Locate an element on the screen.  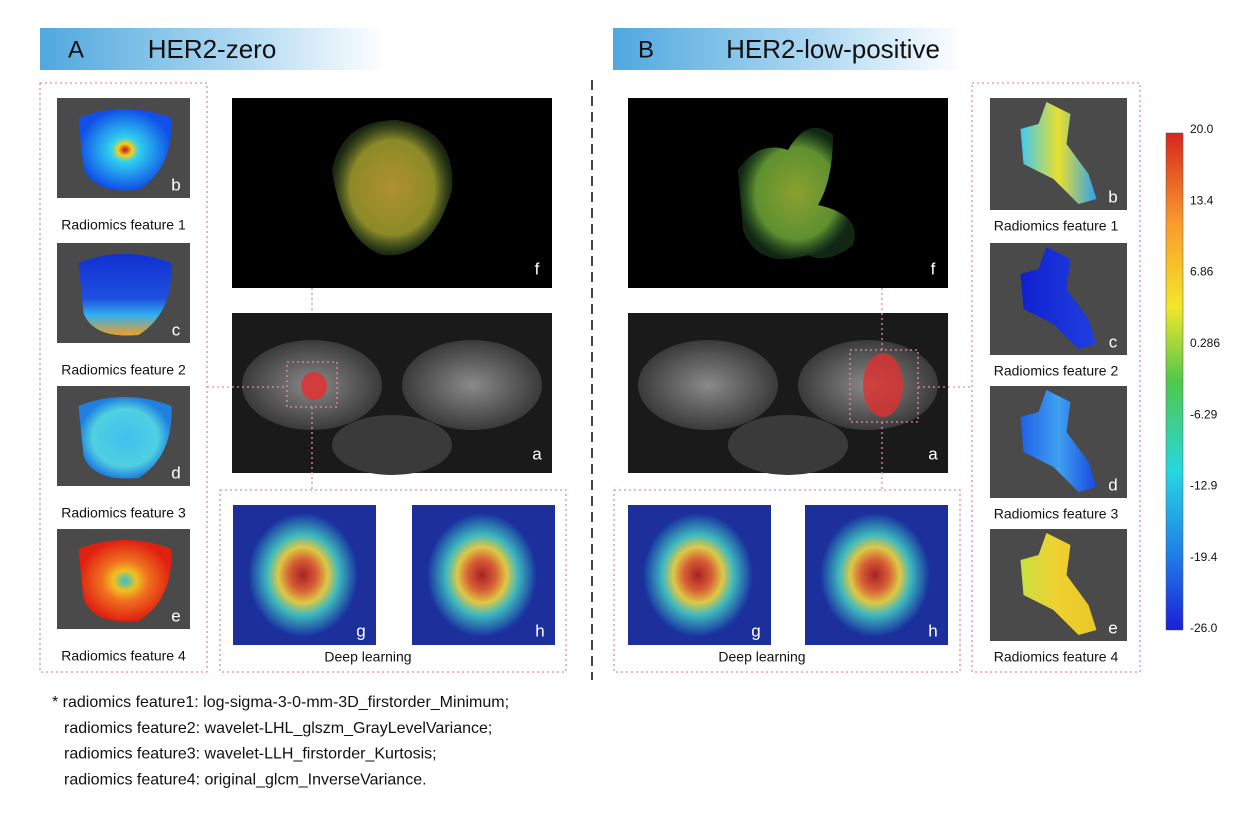
colorbar-tick-label: -19.4 is located at coordinates (1204, 557).